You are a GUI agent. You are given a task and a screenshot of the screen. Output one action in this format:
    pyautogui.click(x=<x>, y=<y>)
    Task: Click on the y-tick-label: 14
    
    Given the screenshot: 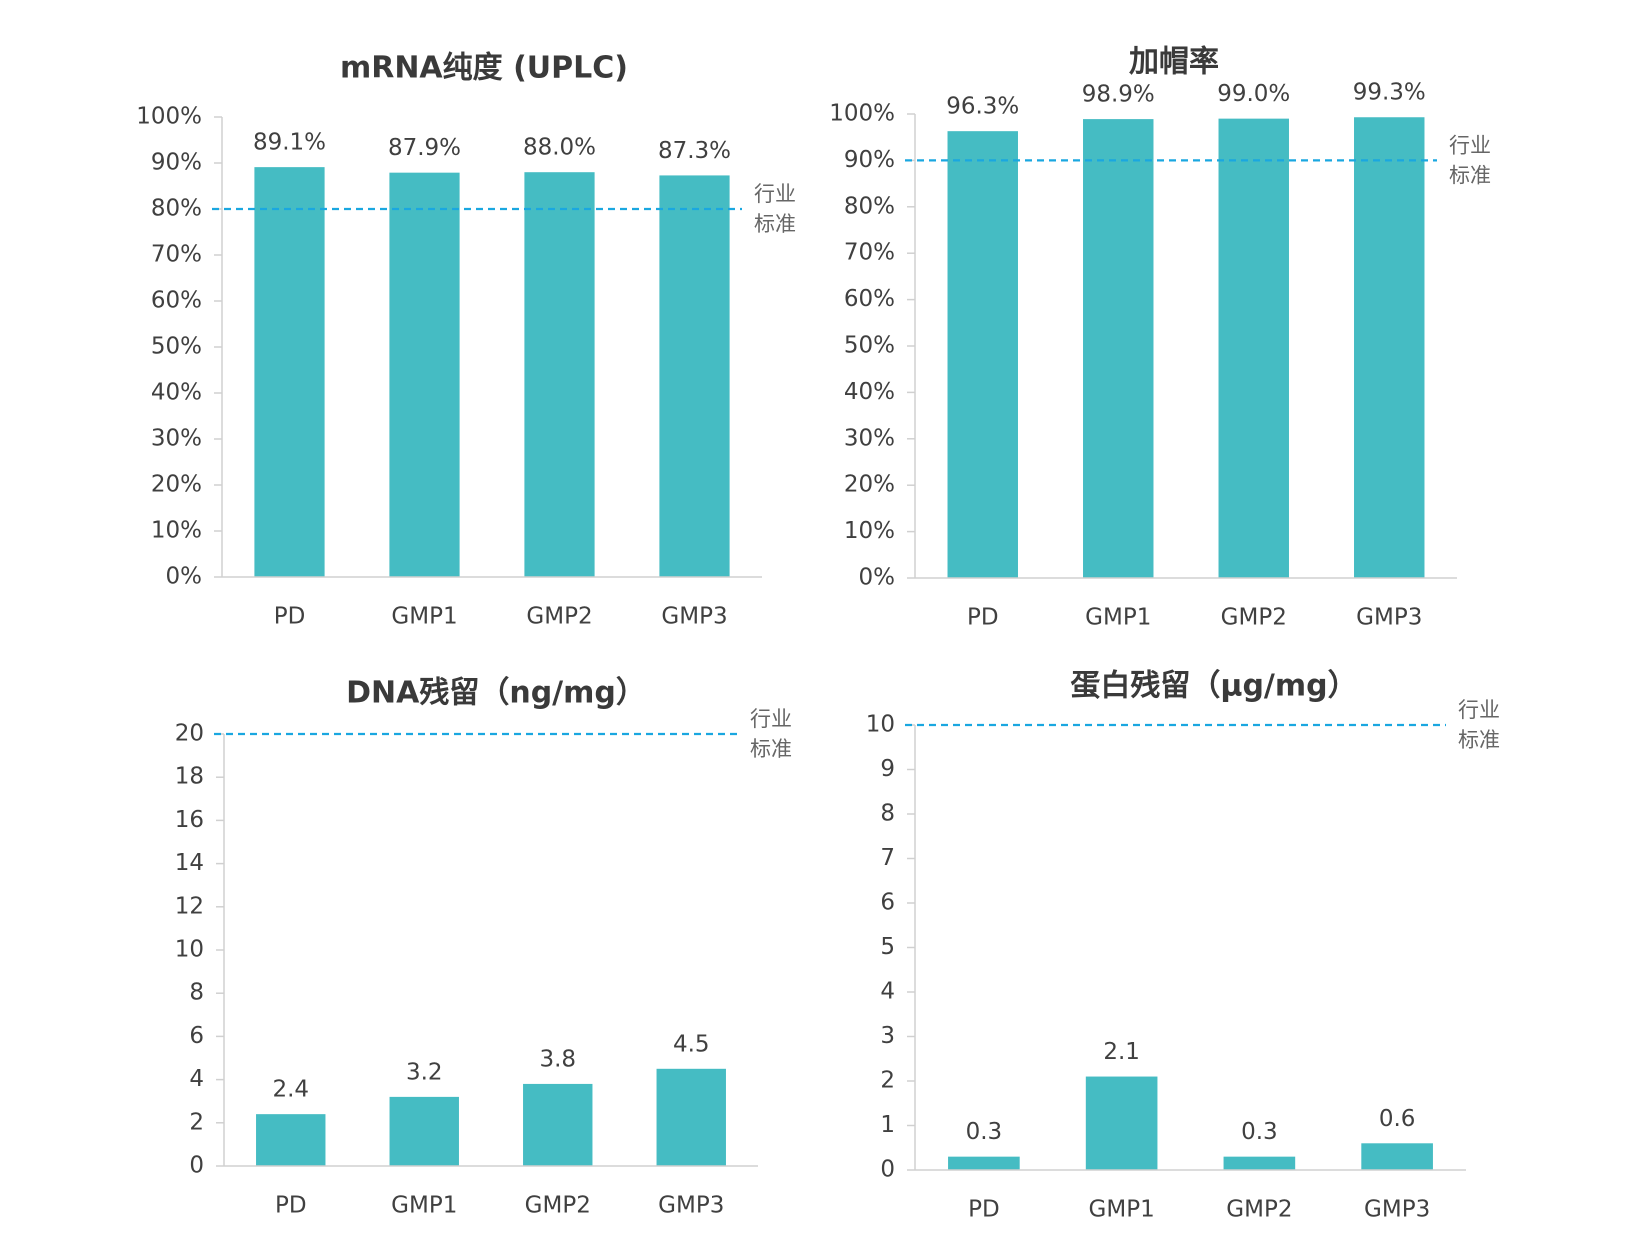 What is the action you would take?
    pyautogui.click(x=189, y=863)
    